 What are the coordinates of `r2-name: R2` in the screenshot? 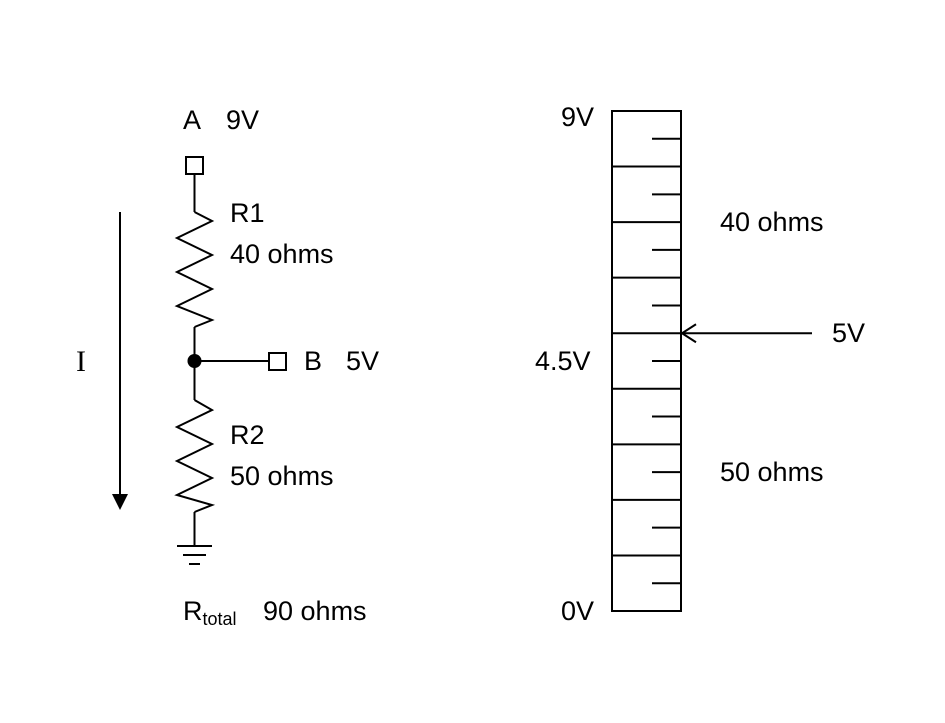 It's located at (247, 435).